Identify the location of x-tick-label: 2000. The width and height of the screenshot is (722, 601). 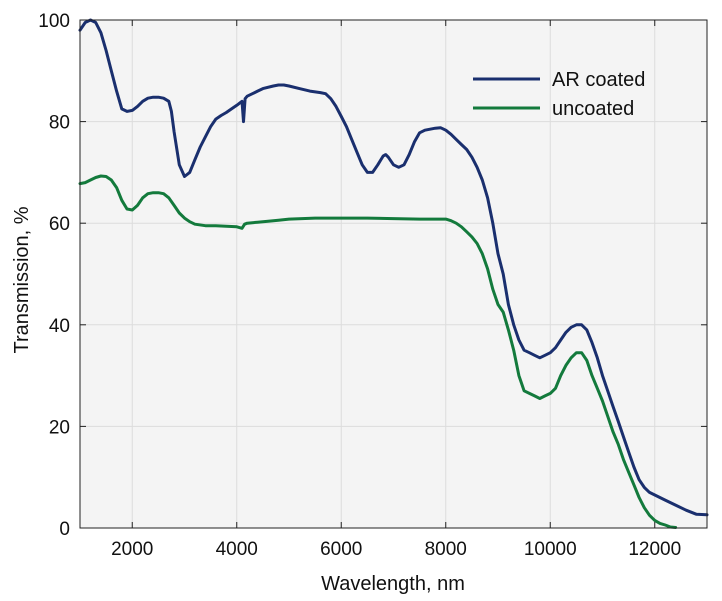
(132, 549).